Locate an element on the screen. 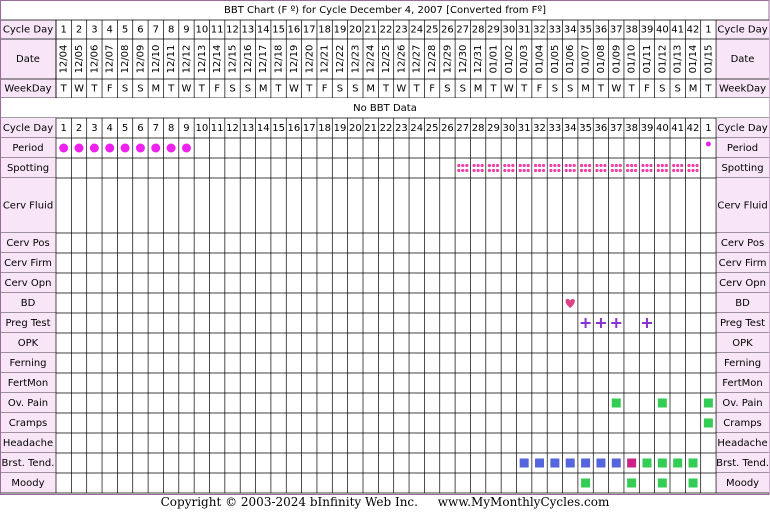 The image size is (770, 513). cycle-day2-value: 30 is located at coordinates (508, 128).